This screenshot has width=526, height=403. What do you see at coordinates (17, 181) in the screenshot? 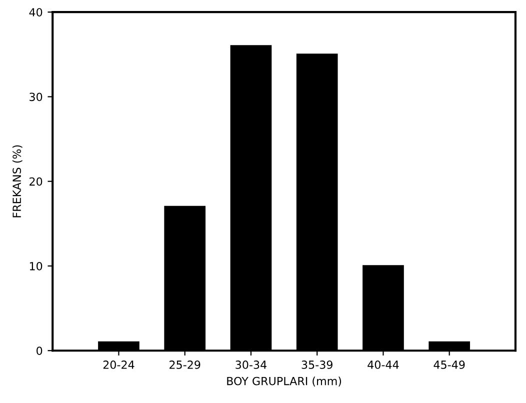
I see `y-axis-title: FREKANS (%)` at bounding box center [17, 181].